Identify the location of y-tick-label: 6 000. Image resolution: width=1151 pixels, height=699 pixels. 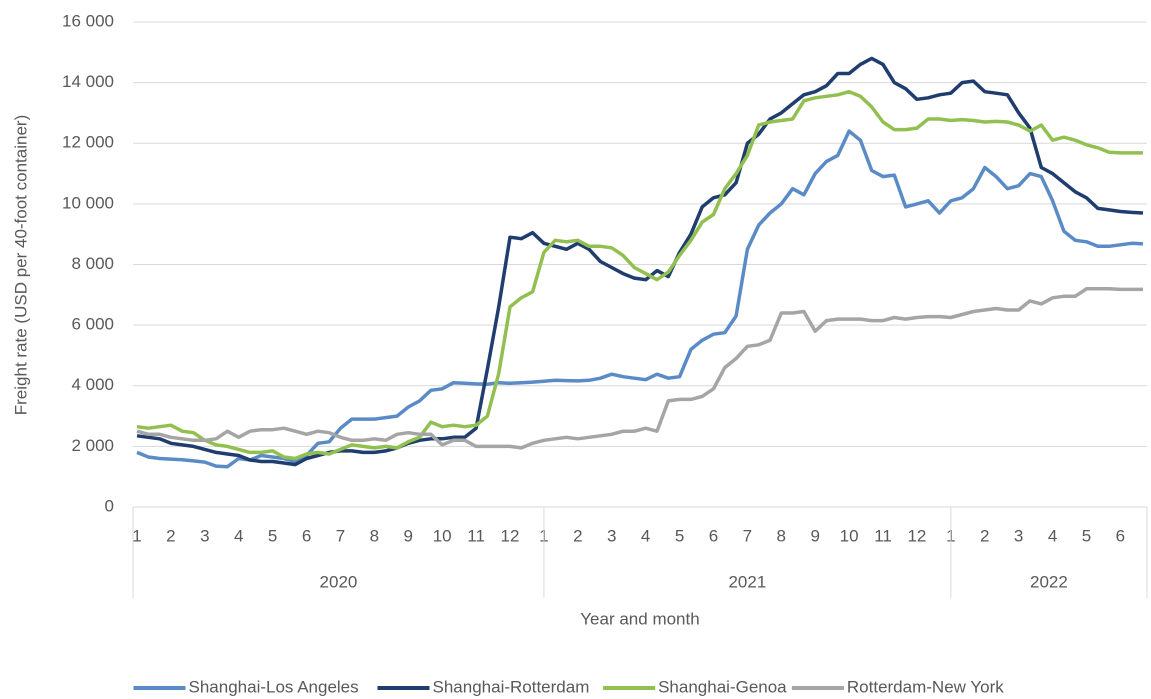
(92, 324).